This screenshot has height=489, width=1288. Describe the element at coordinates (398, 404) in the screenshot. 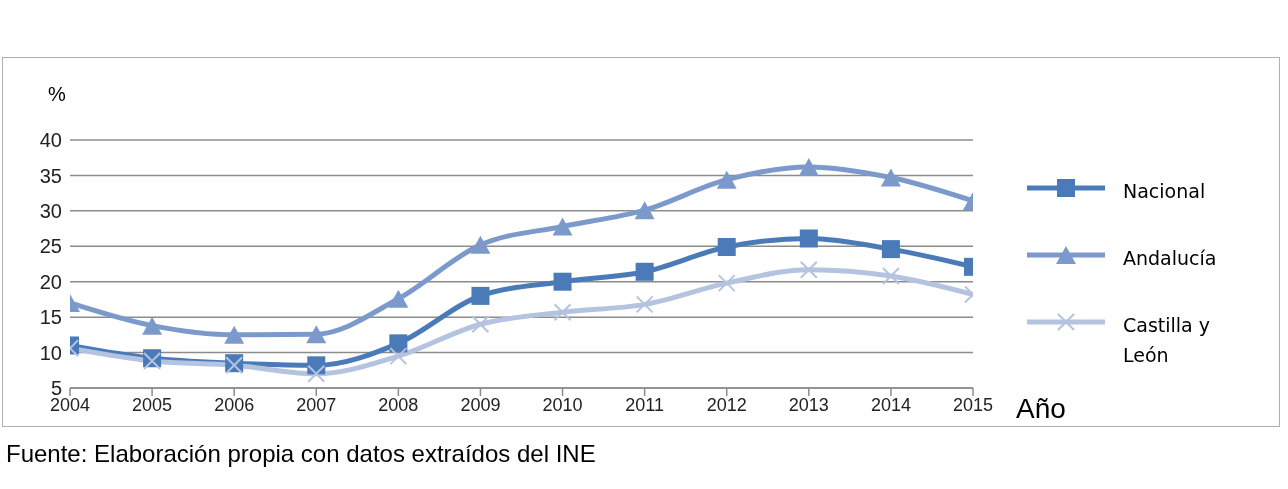

I see `x-tick-label: 2008` at that location.